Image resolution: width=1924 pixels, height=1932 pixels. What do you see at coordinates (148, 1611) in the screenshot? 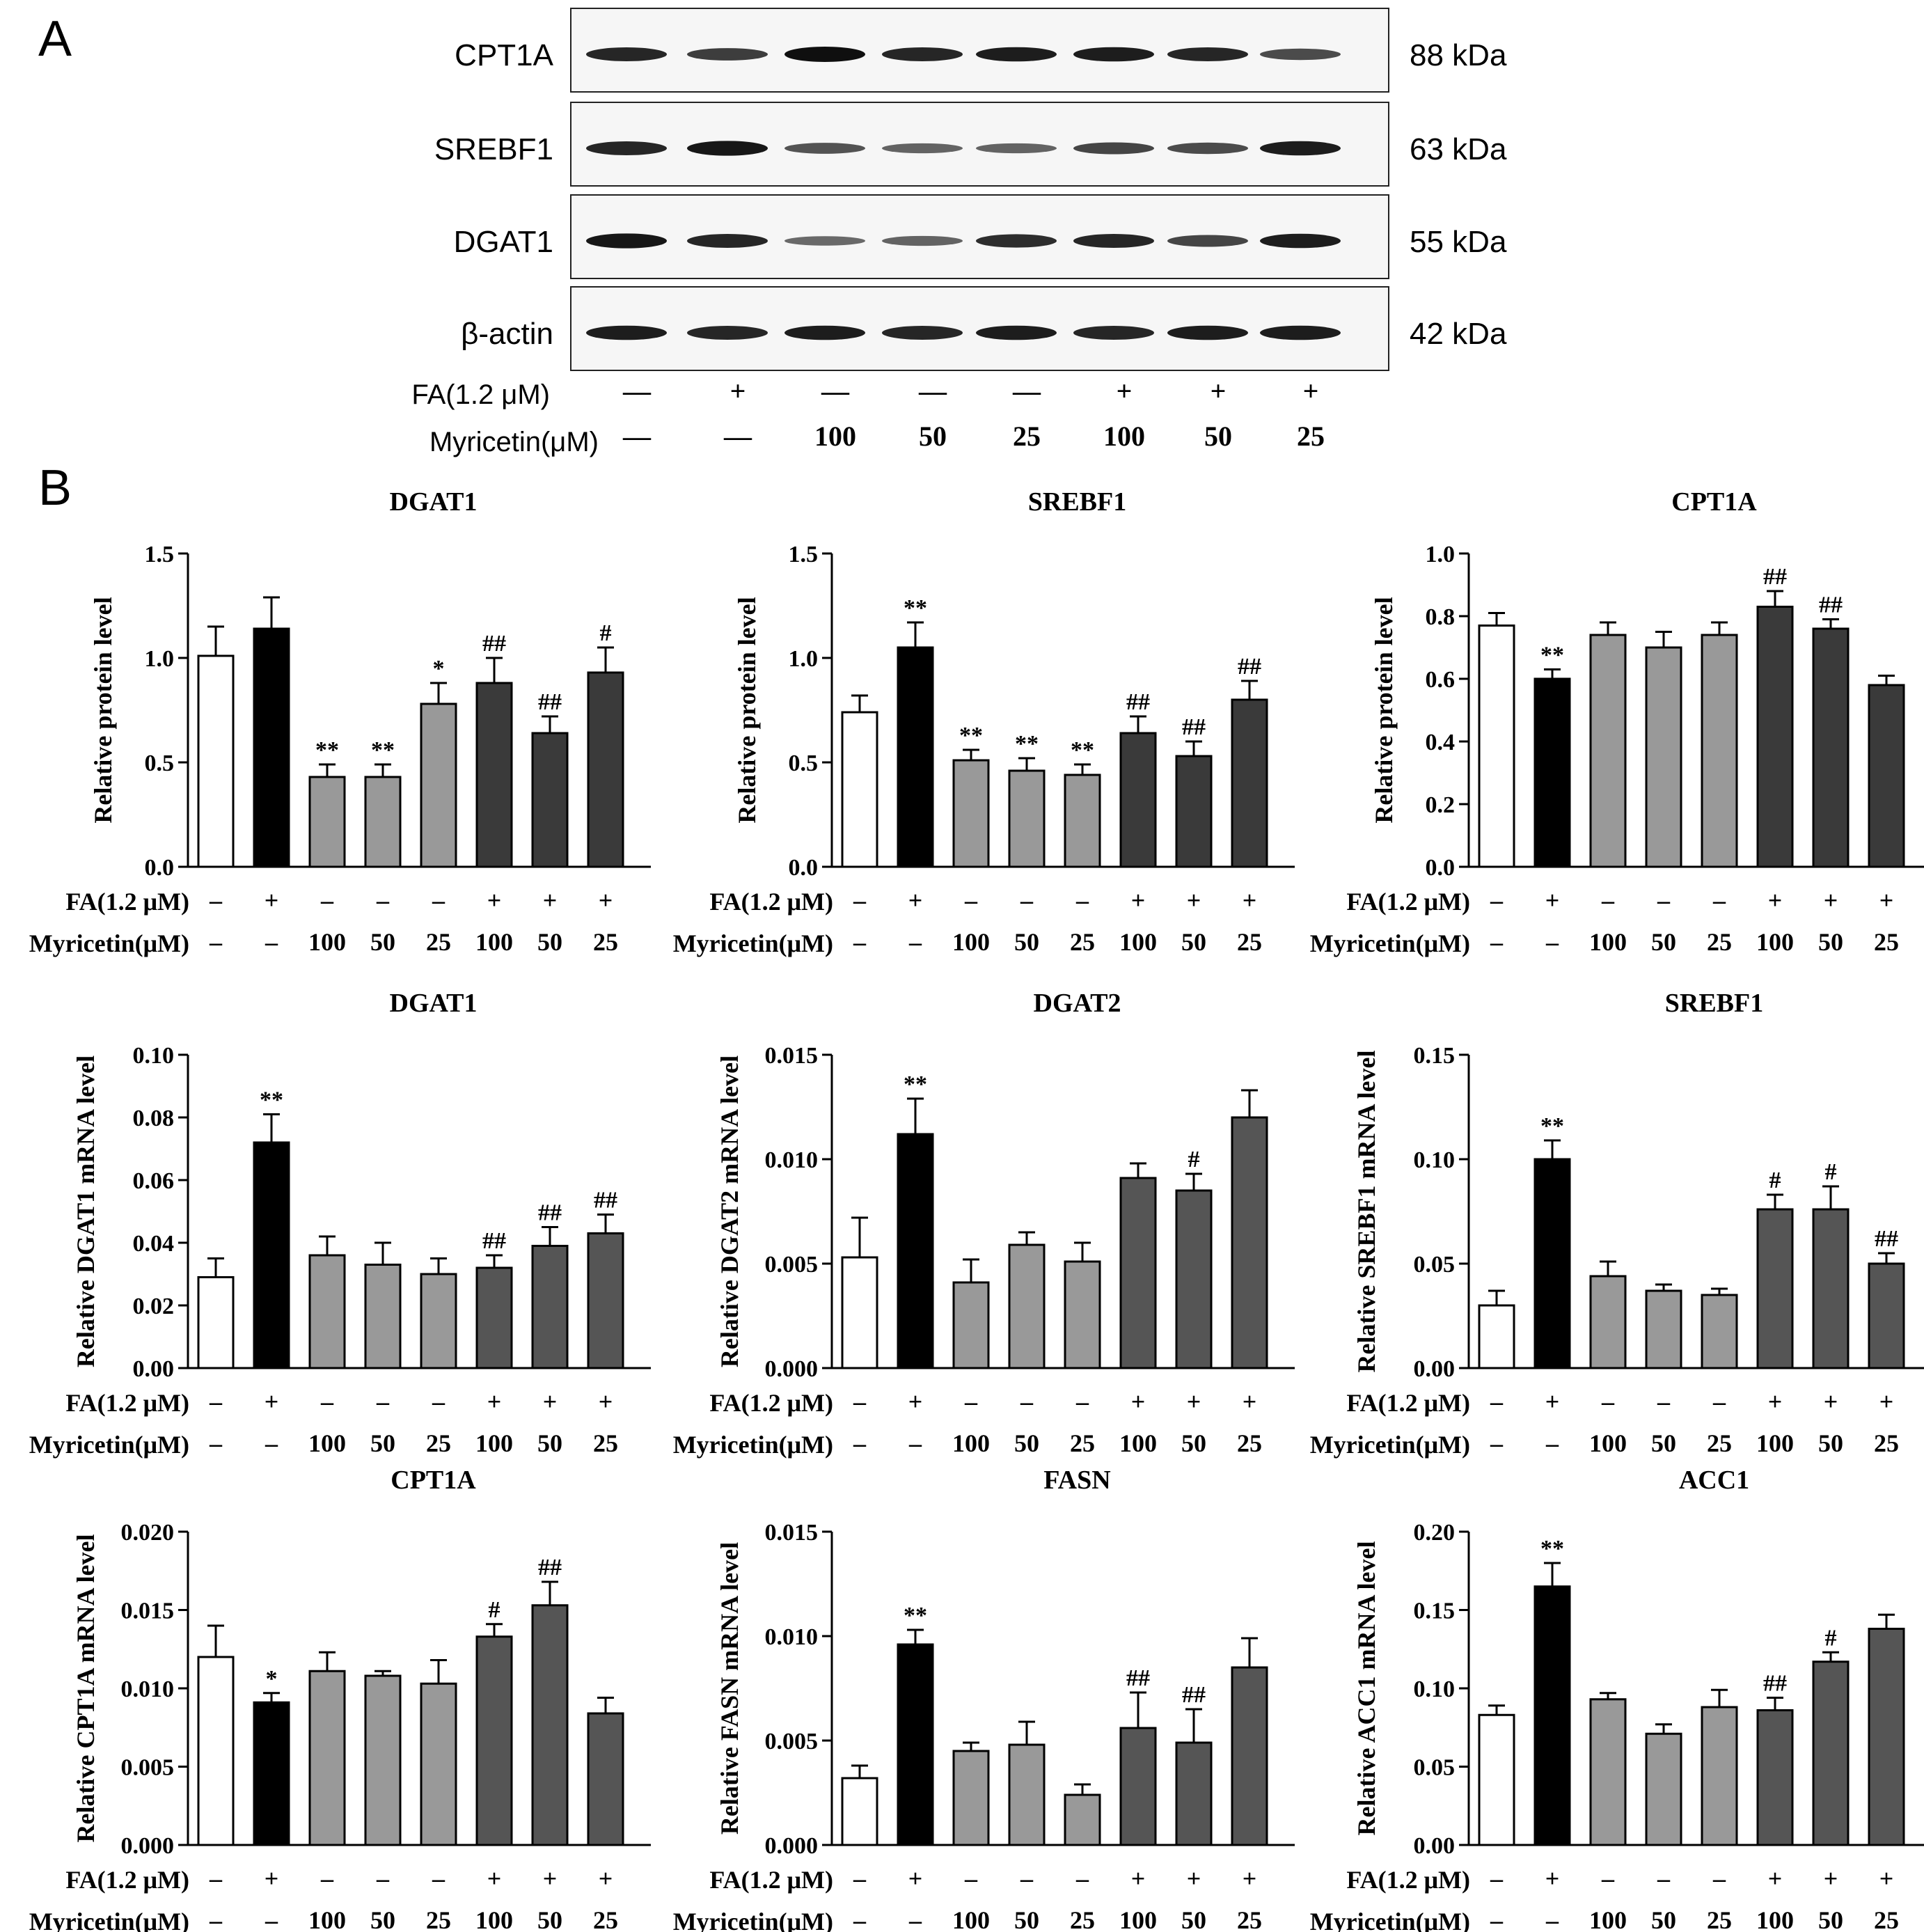
I see `y-tick-label: 0.015` at bounding box center [148, 1611].